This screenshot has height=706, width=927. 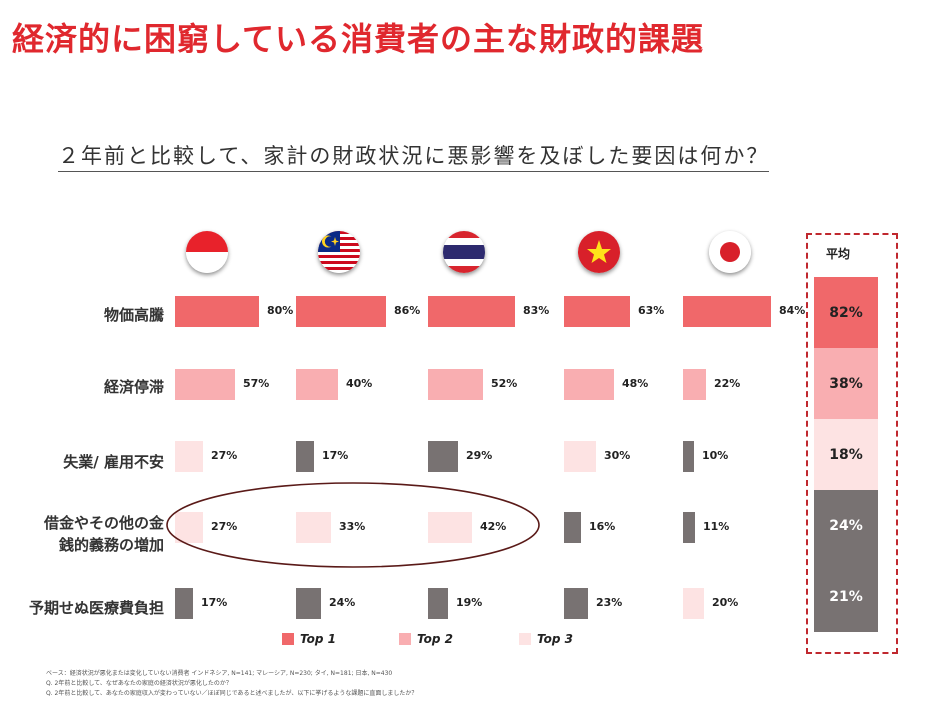 I want to click on category-label-medical-cost: 予期せぬ医療費負担, so click(x=96, y=608).